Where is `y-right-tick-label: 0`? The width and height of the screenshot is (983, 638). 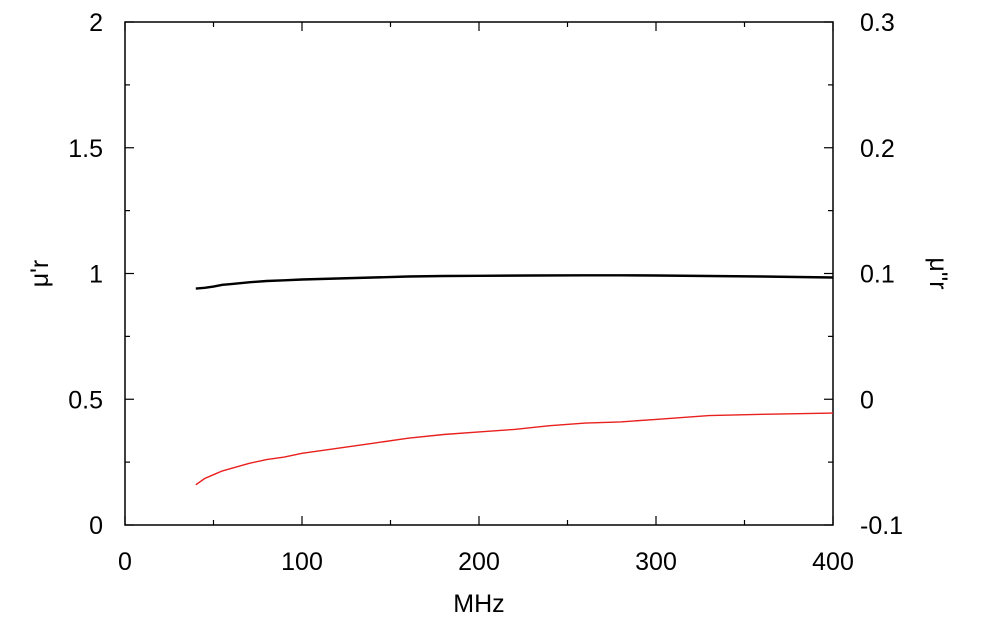
y-right-tick-label: 0 is located at coordinates (867, 400).